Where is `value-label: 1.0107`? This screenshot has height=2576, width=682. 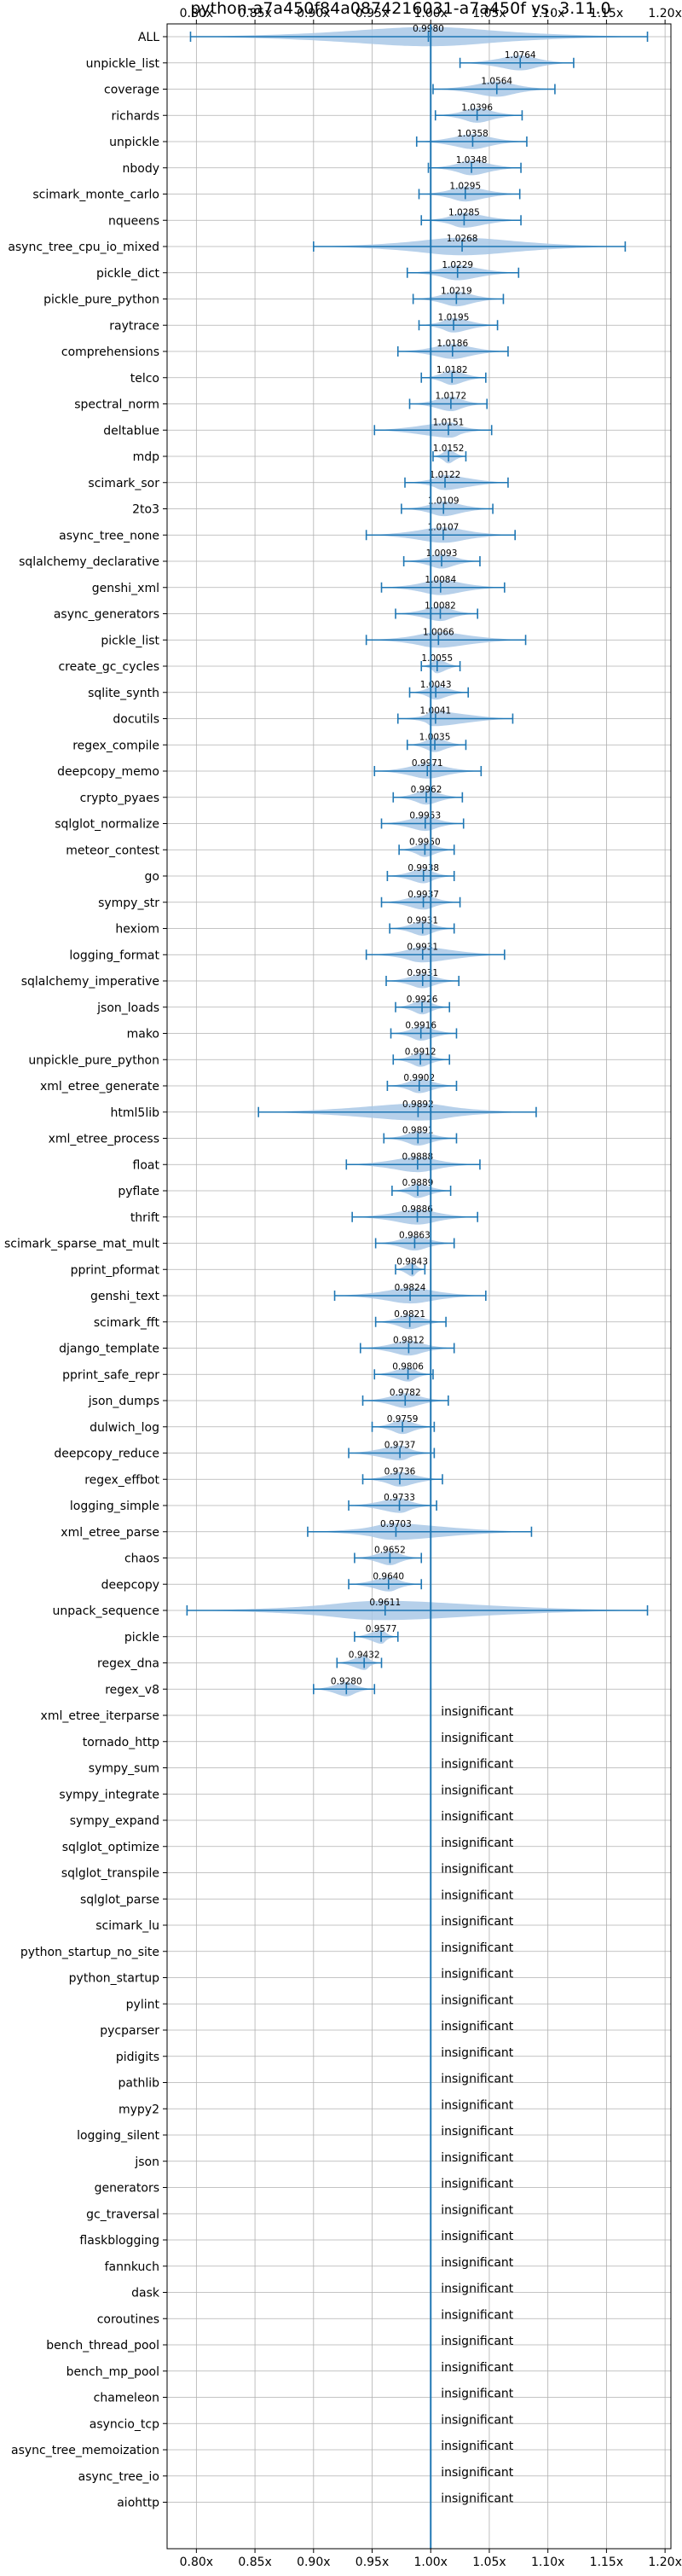 value-label: 1.0107 is located at coordinates (444, 527).